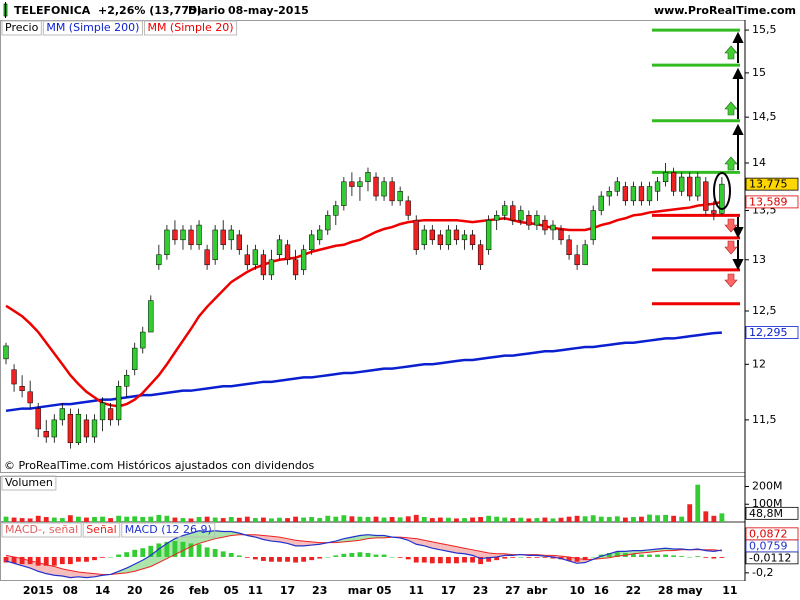  Describe the element at coordinates (41, 529) in the screenshot. I see `legend-label: MACD-, señal` at that location.